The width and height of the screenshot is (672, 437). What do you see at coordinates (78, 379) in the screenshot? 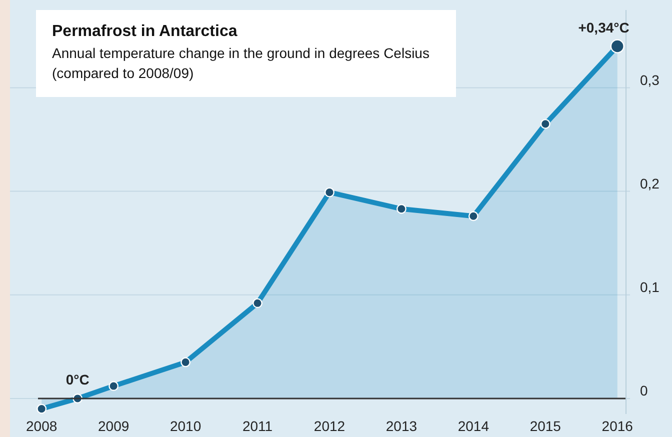
I see `annotation: 0°C` at bounding box center [78, 379].